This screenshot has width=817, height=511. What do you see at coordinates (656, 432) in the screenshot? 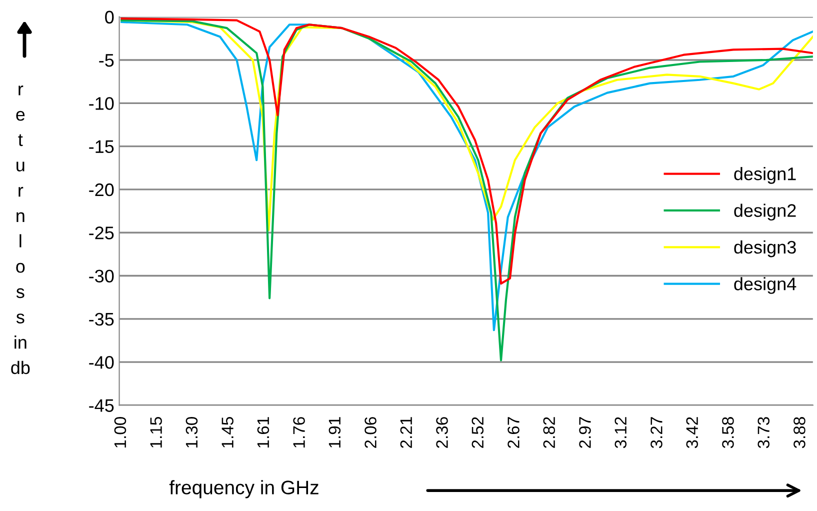
I see `x-tick-label: 3.27` at bounding box center [656, 432].